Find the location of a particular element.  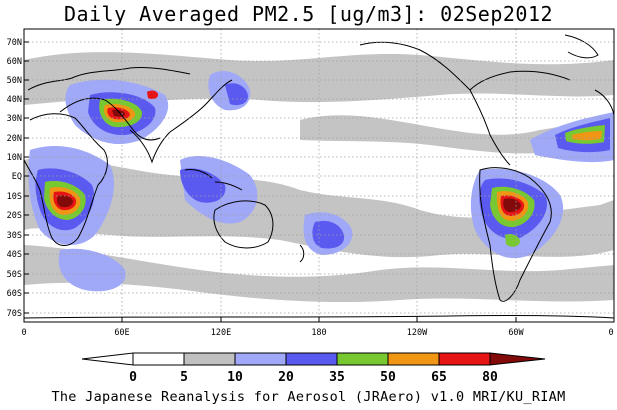

lat-label: 70S is located at coordinates (14, 314).